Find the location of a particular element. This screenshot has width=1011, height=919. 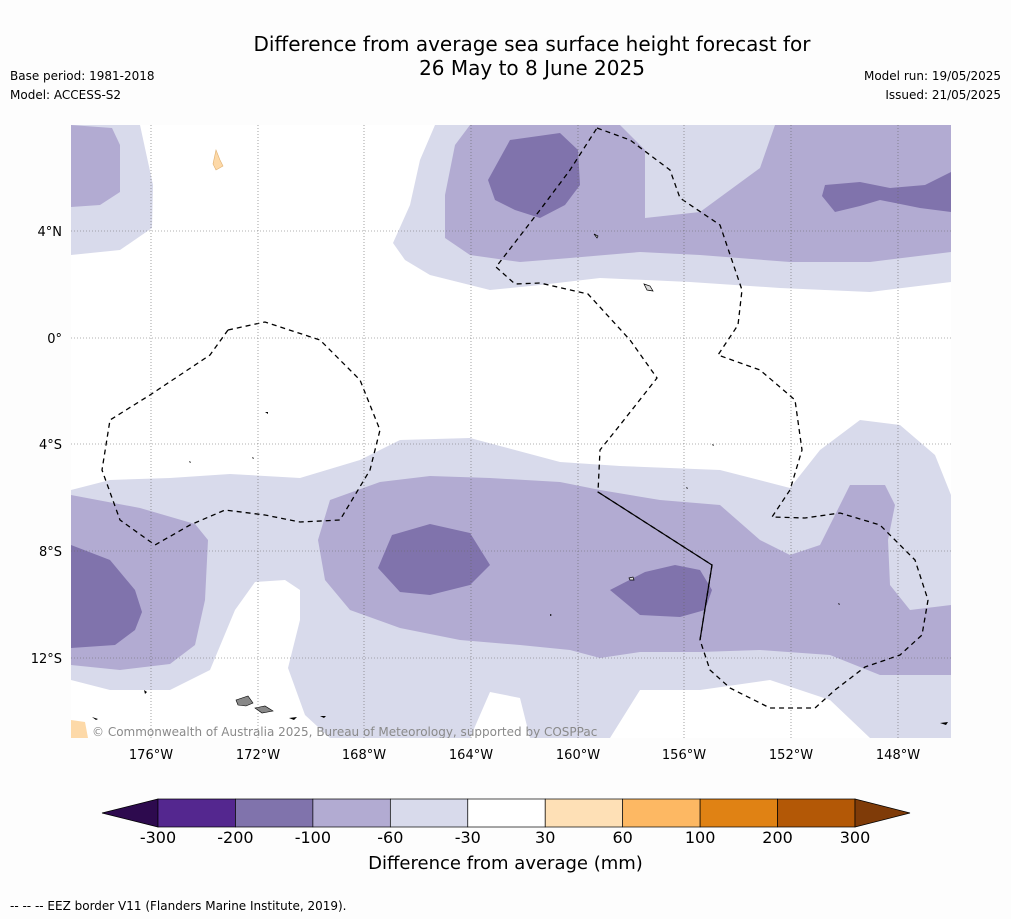

model-name: Model: ACCESS-S2 is located at coordinates (66, 95).